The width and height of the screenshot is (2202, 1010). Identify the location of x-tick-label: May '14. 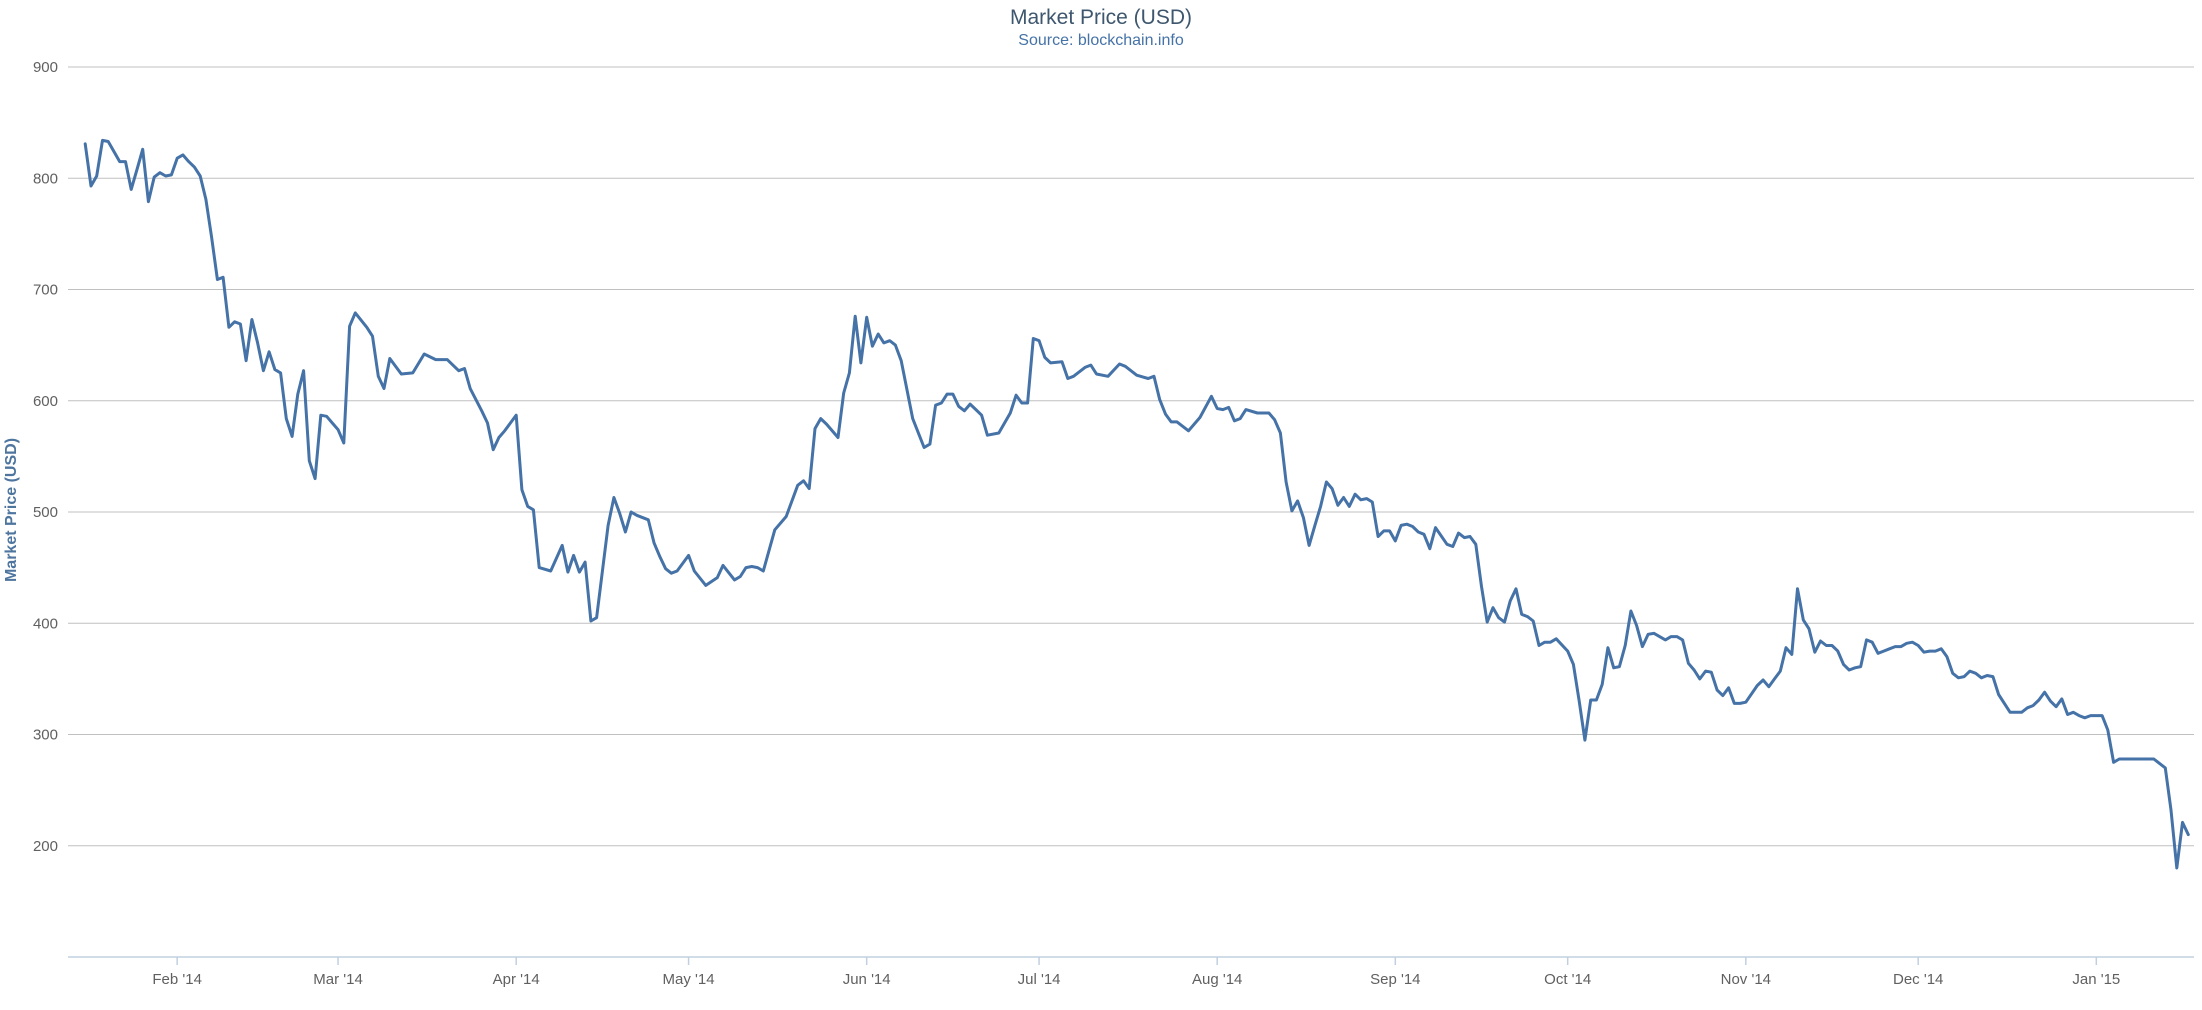
(689, 979).